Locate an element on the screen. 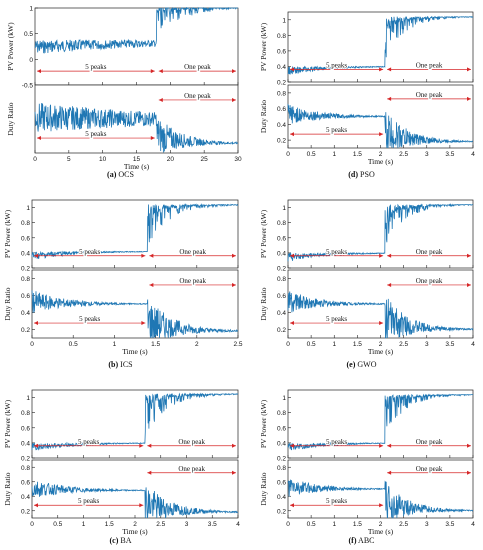  panel-b-duty-arrowhead-after-left is located at coordinates (151, 284).